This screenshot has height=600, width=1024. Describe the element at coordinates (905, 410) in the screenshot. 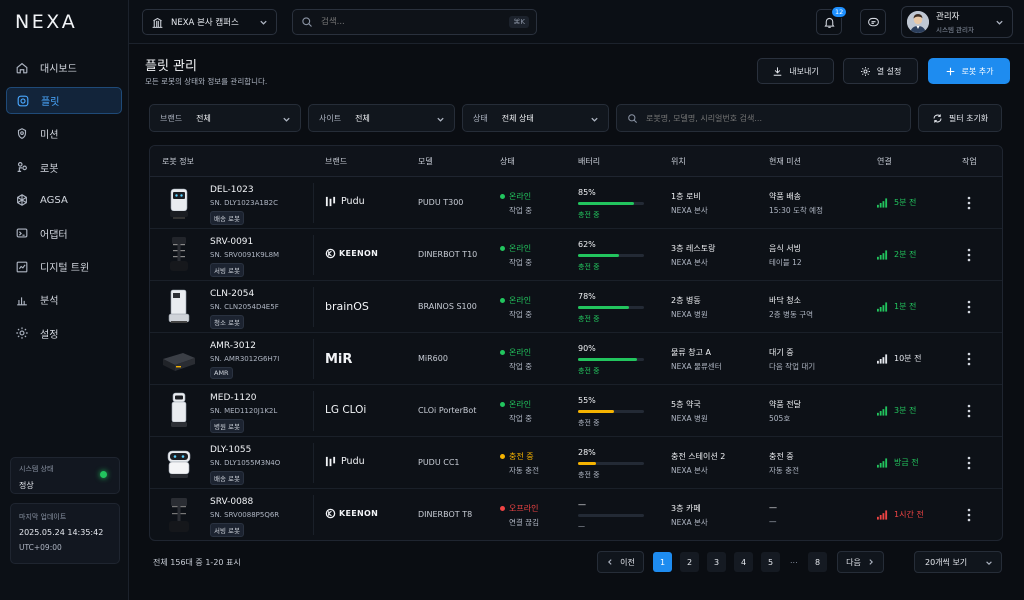

I see `connection-time: 3분 전` at that location.